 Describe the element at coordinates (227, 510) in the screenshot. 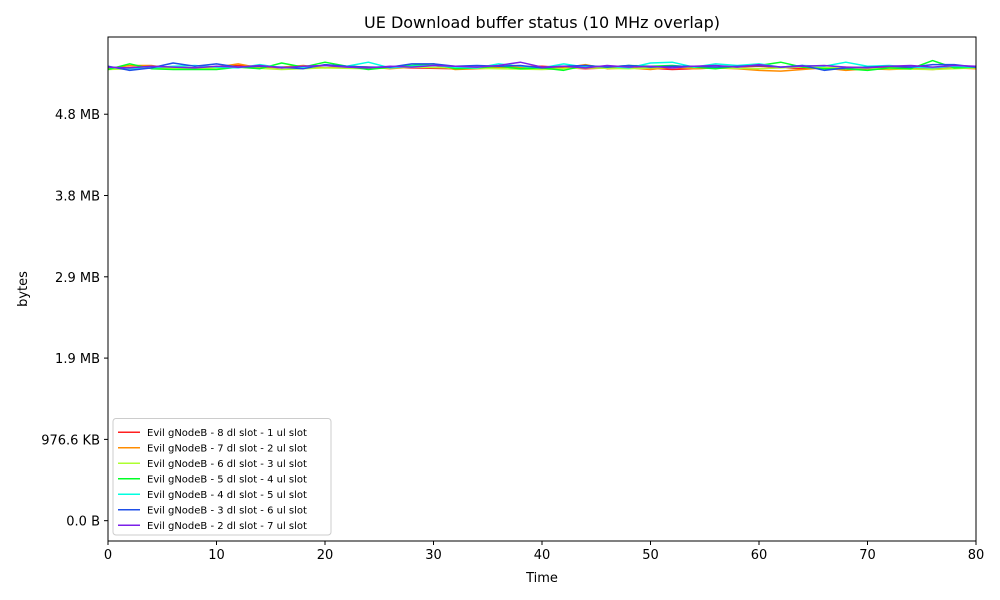

I see `legend-label: Evil gNodeB - 3 dl slot - 6 ul slot` at that location.